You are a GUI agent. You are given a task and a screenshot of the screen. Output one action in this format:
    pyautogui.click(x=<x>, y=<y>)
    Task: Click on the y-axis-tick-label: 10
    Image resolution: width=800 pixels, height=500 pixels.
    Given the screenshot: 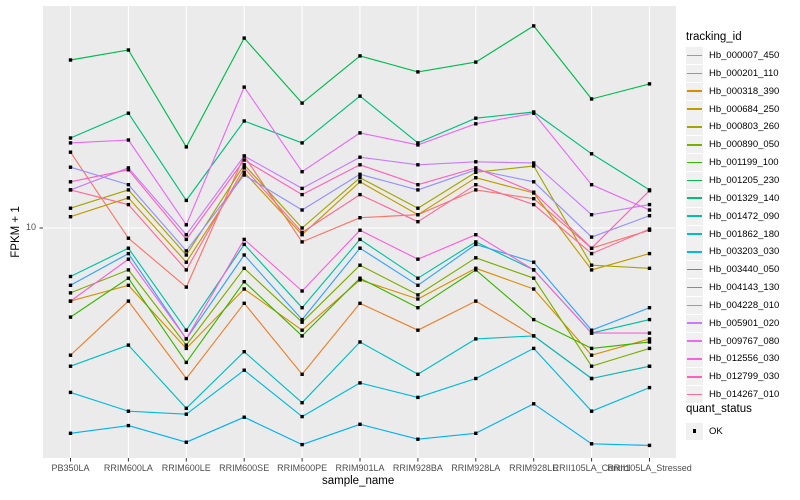 What is the action you would take?
    pyautogui.click(x=30, y=227)
    